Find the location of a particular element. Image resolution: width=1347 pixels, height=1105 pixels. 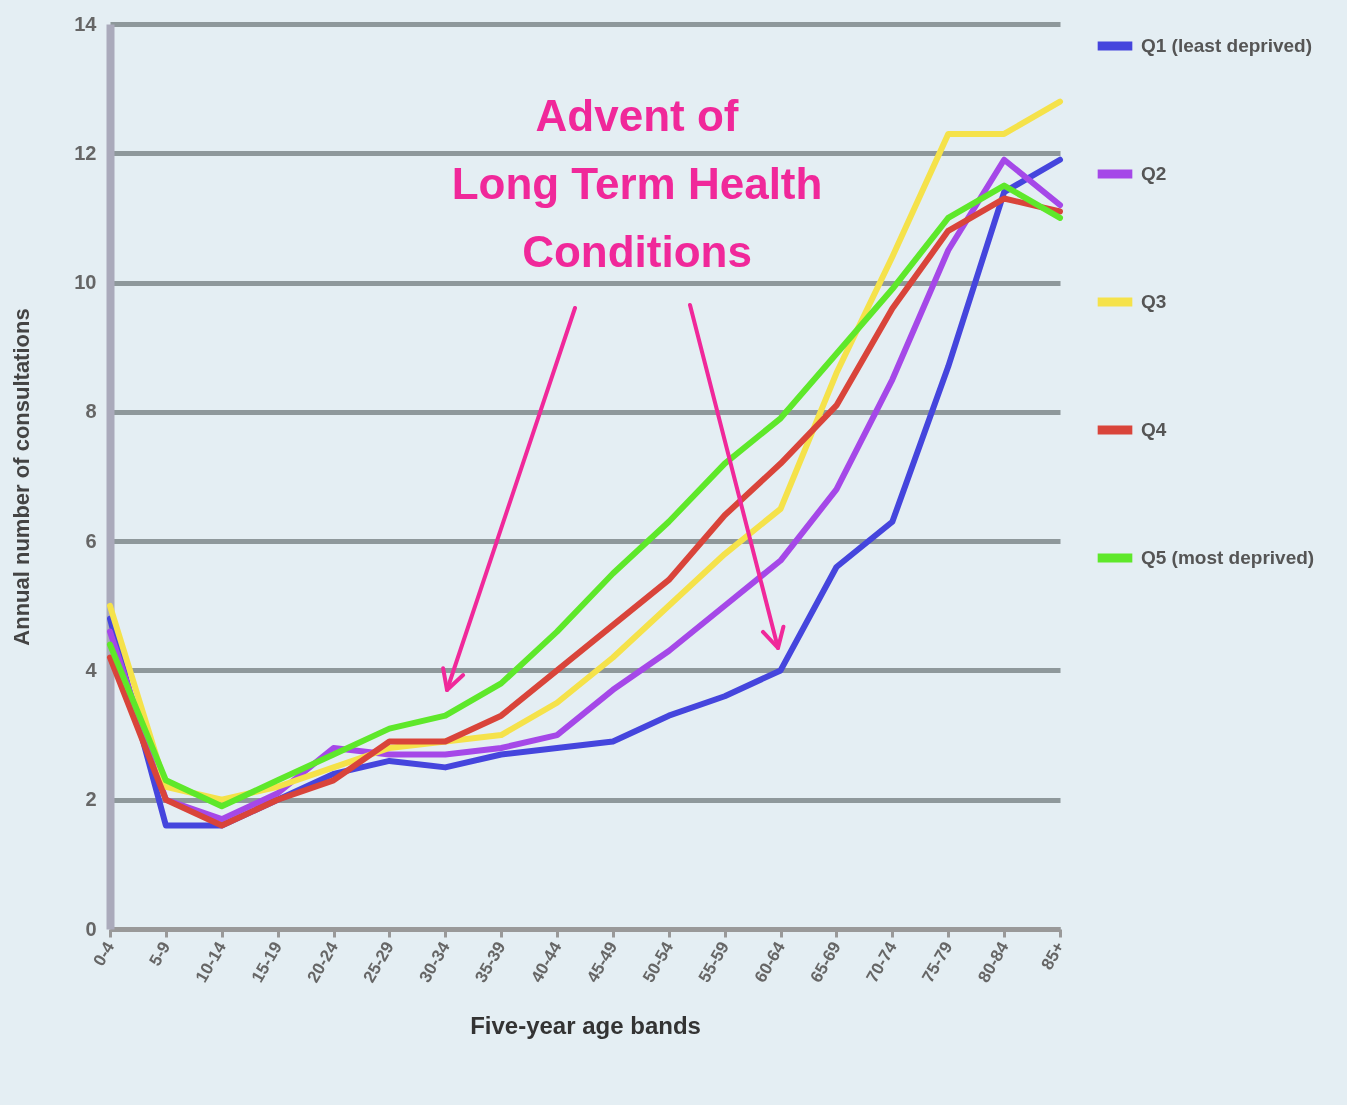

y-axis-title: Annual number of consultations is located at coordinates (22, 477).